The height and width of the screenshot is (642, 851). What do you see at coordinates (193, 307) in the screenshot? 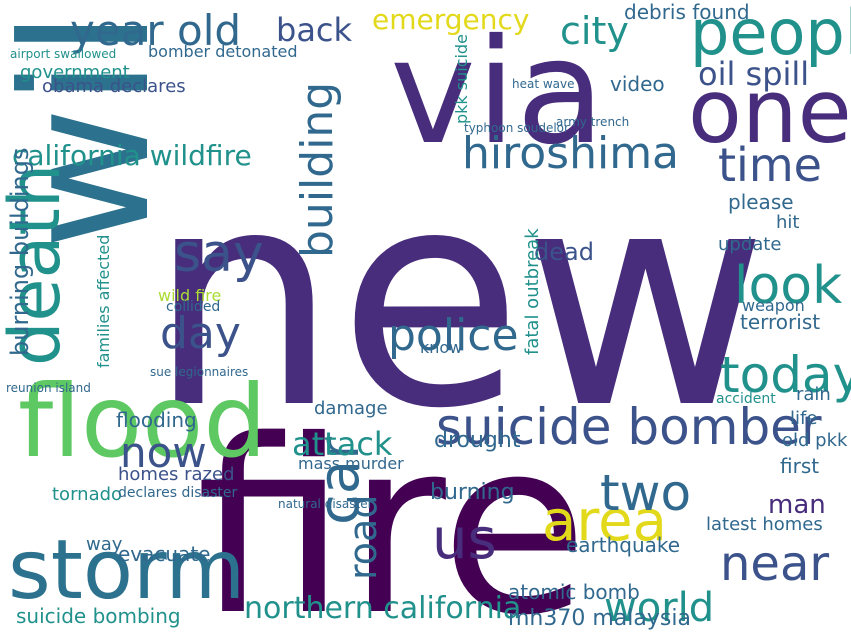
I see `word-collided: collided` at bounding box center [193, 307].